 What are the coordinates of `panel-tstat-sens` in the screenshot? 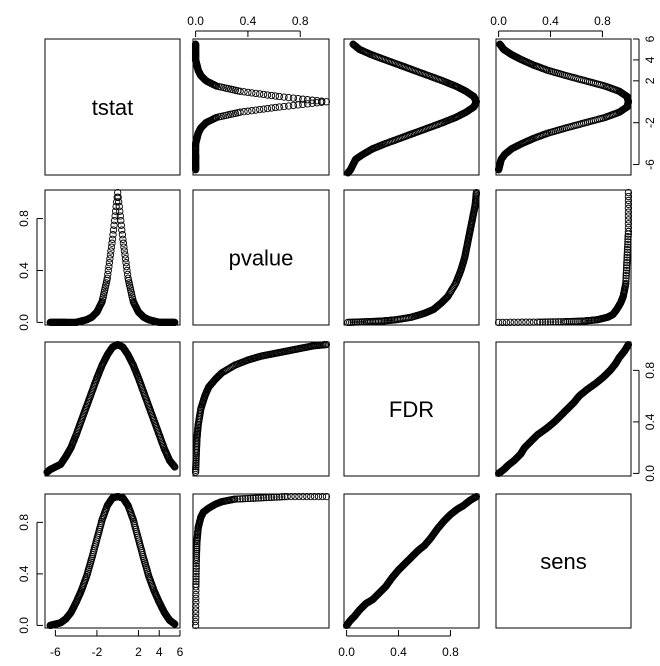 It's located at (563, 107).